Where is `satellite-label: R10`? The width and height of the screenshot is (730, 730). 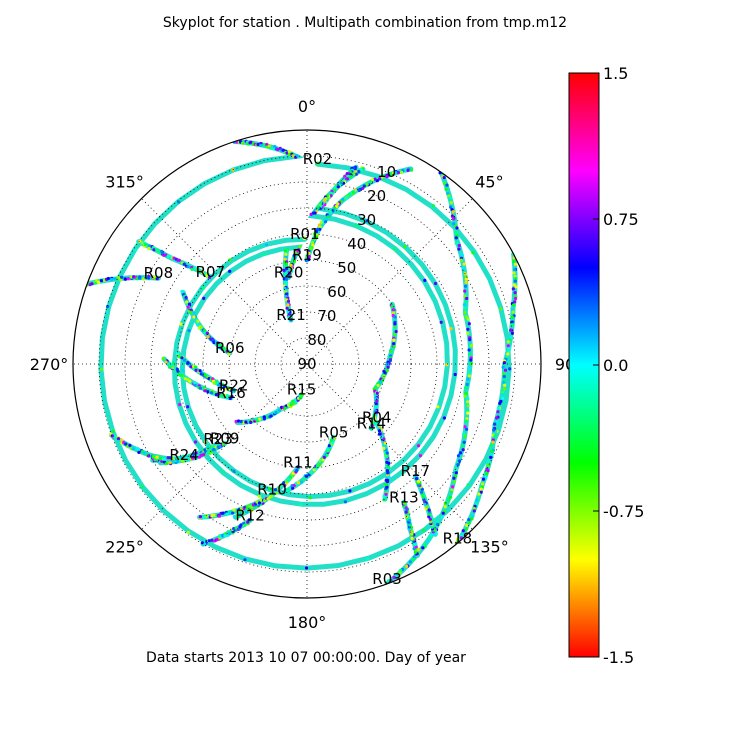
satellite-label: R10 is located at coordinates (272, 490).